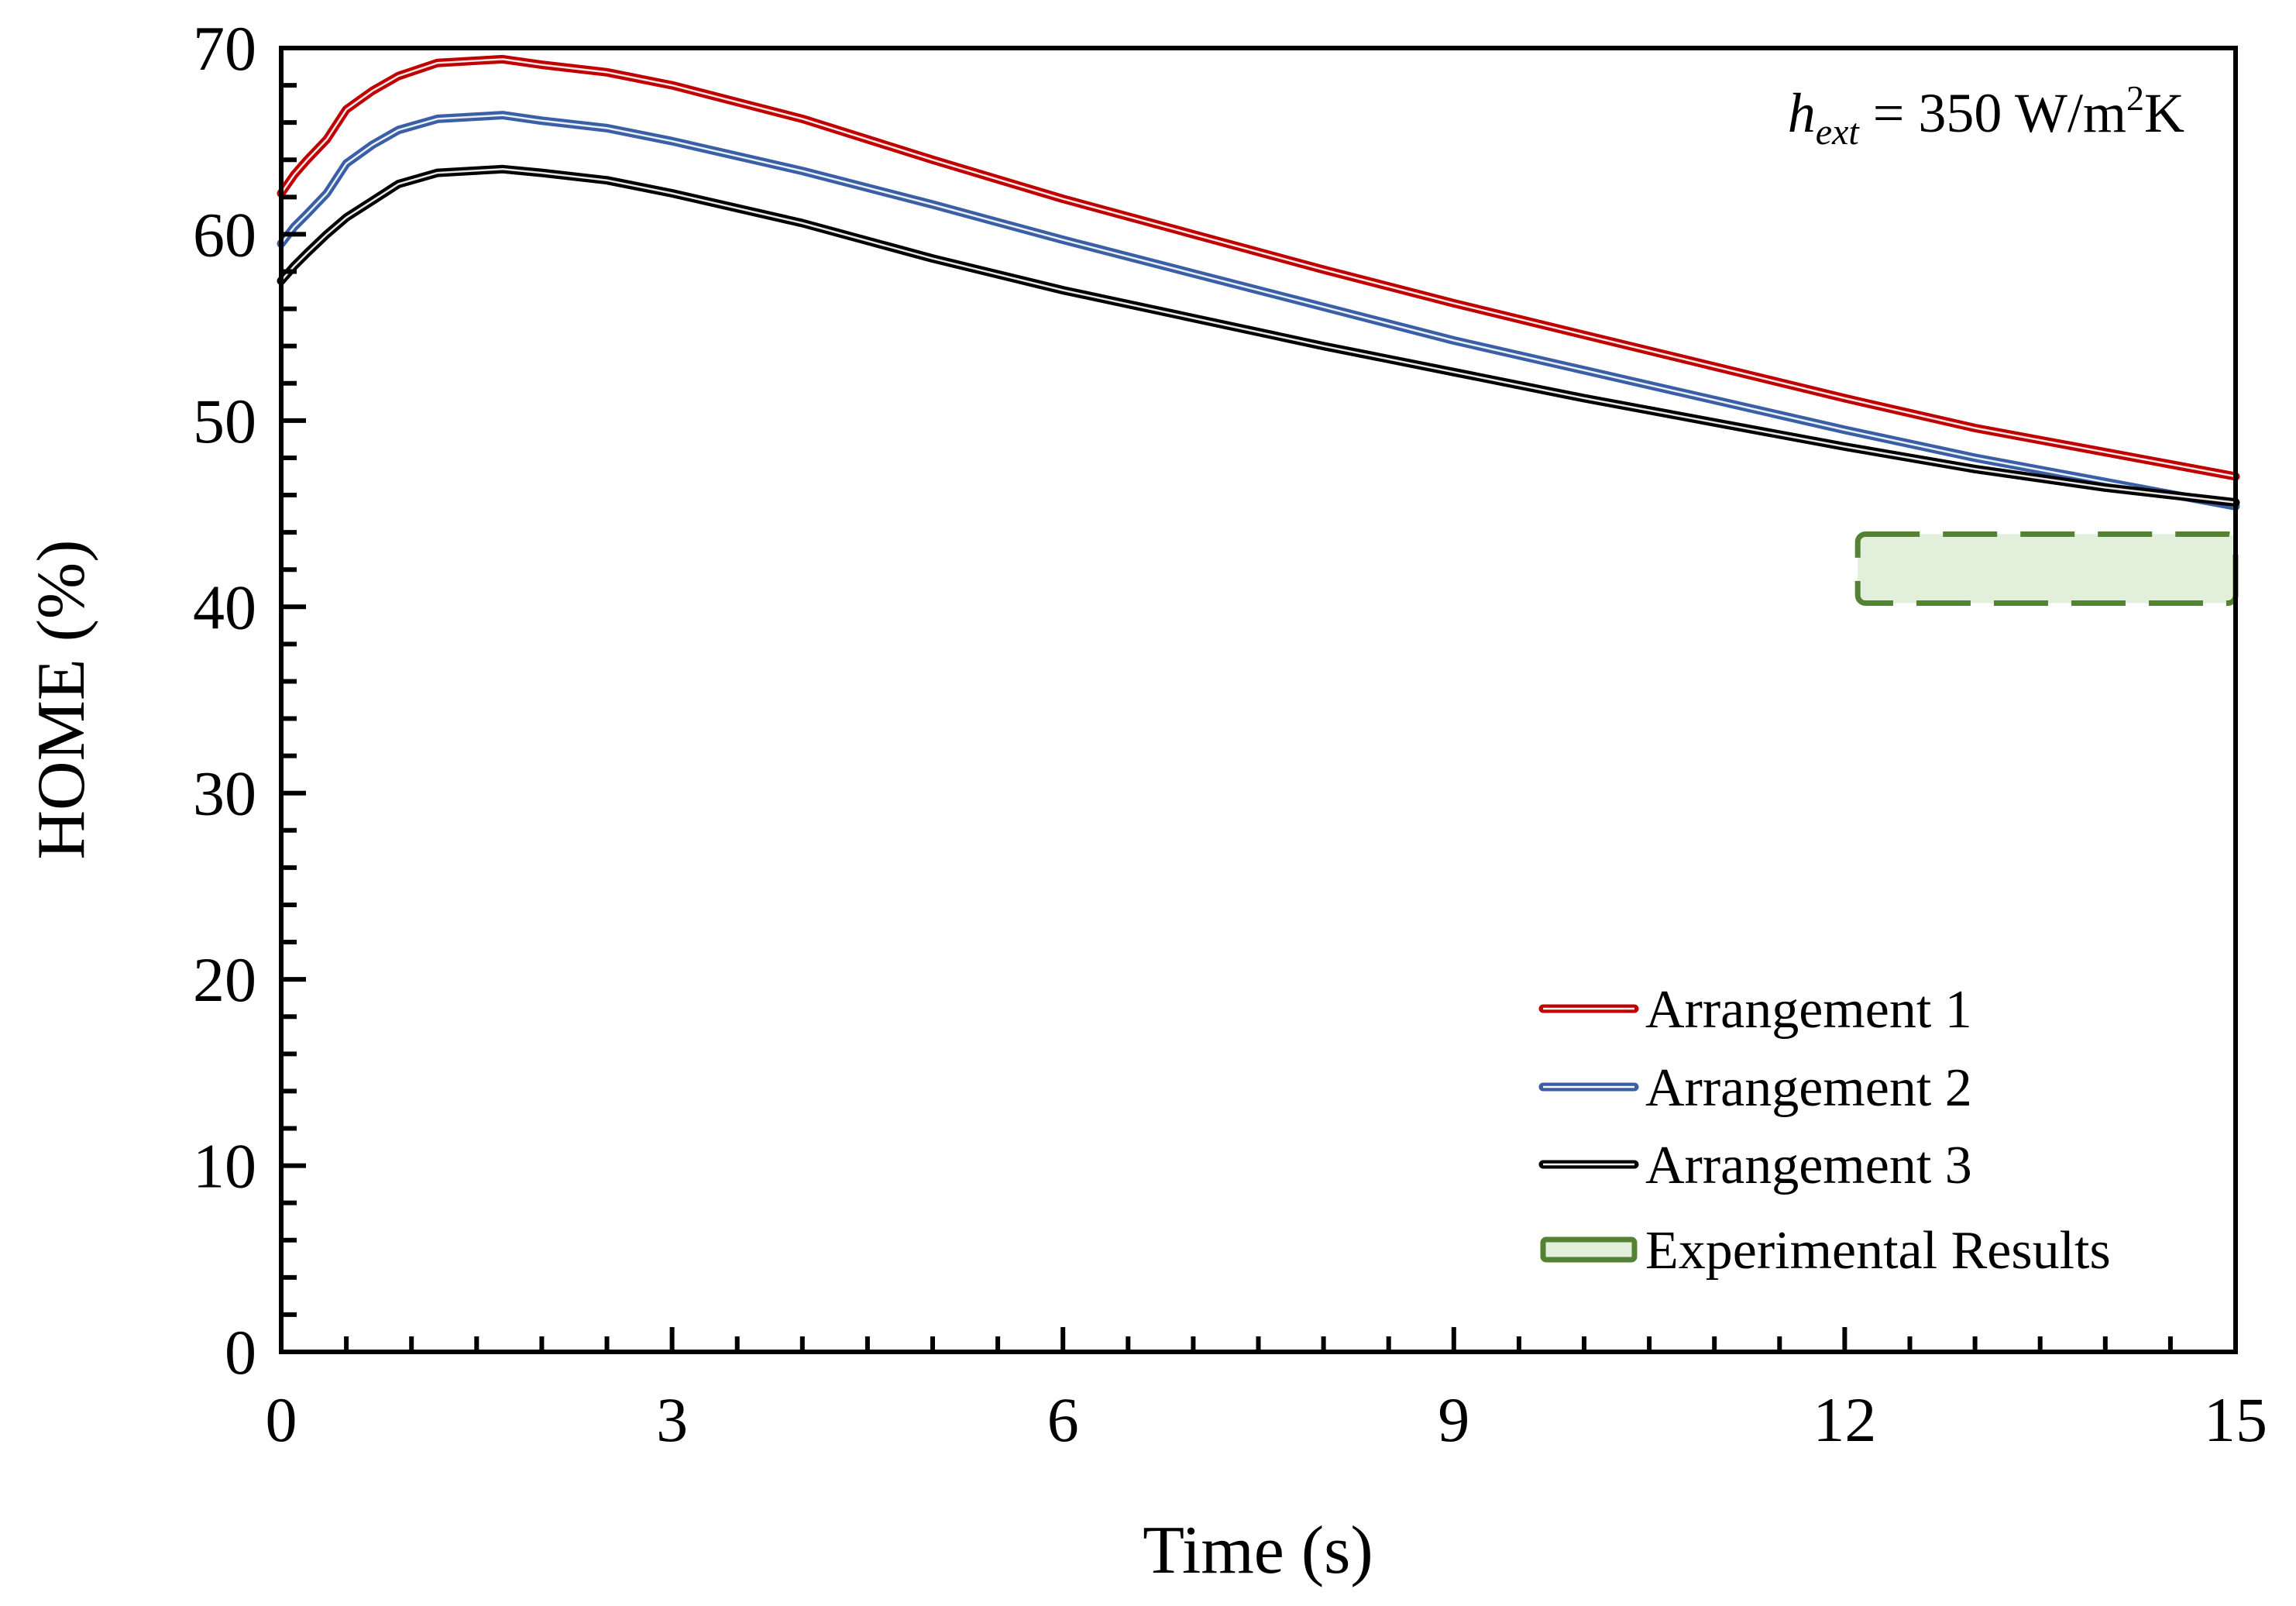 The height and width of the screenshot is (1606, 2296). I want to click on annotation-subscript: ext, so click(1838, 133).